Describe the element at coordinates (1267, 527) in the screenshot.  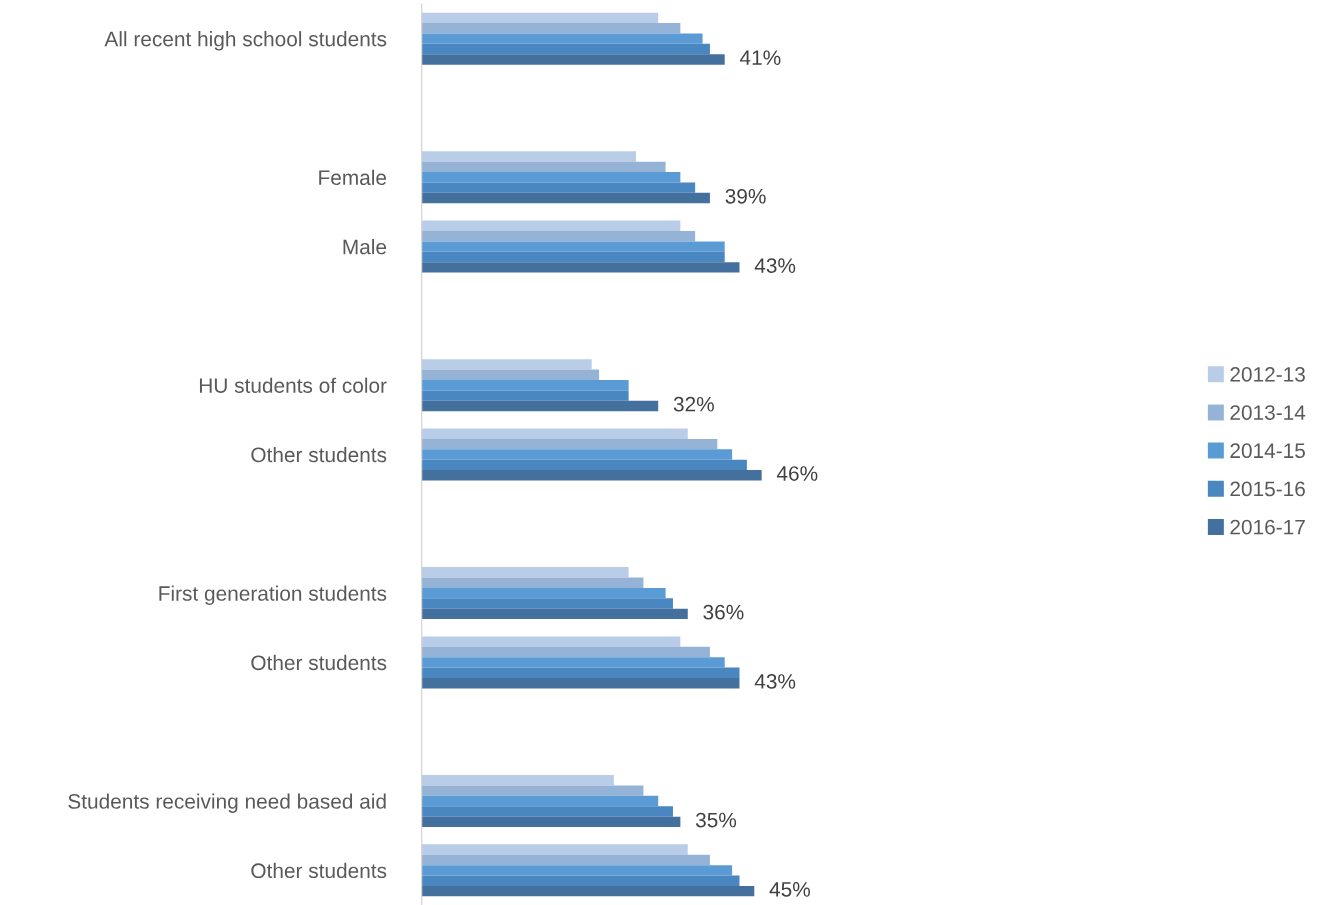
I see `legend-label: 2016-17` at that location.